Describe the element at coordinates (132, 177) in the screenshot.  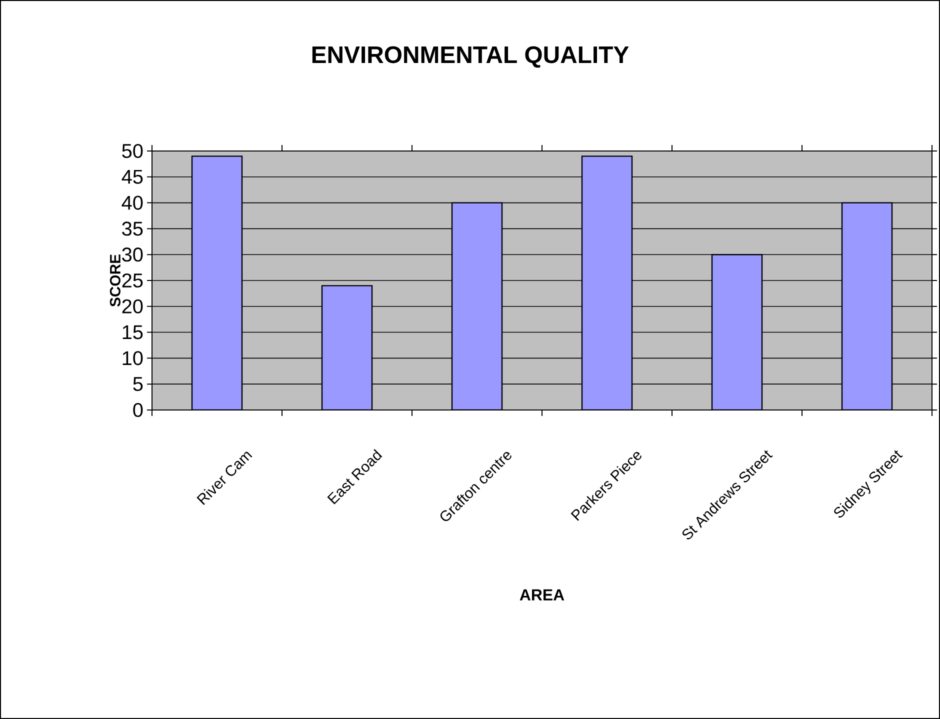
I see `y-tick-label: 45` at that location.